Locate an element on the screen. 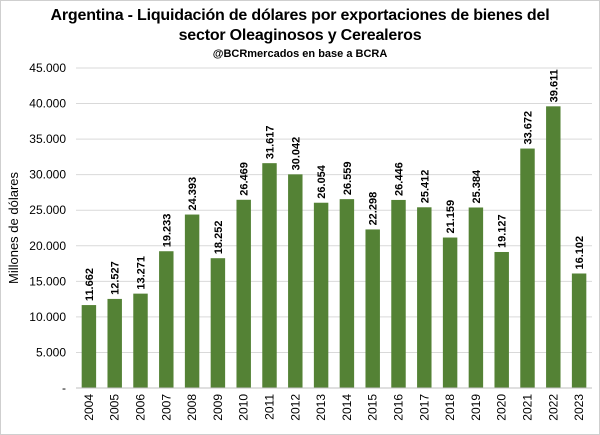 Image resolution: width=600 pixels, height=435 pixels. bar-2014 is located at coordinates (347, 293).